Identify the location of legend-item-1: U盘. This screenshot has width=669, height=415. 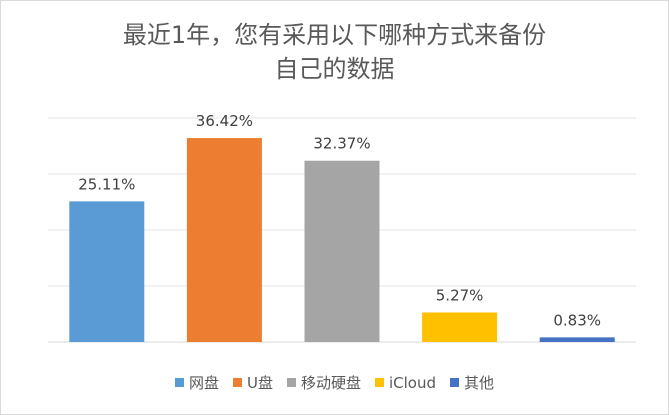
(252, 382).